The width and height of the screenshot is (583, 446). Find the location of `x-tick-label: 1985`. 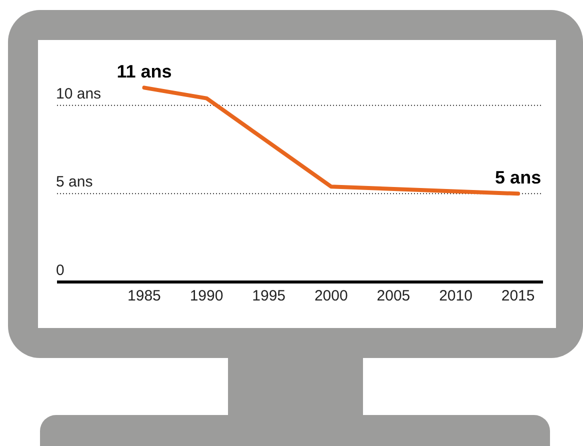

x-tick-label: 1985 is located at coordinates (144, 296).